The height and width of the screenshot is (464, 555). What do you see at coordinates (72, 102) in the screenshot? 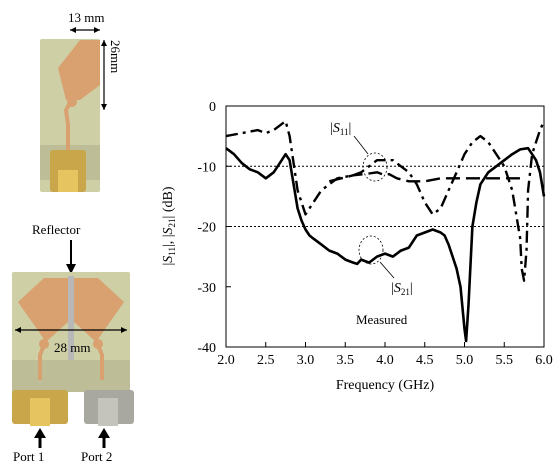
I see `feed-via-top` at bounding box center [72, 102].